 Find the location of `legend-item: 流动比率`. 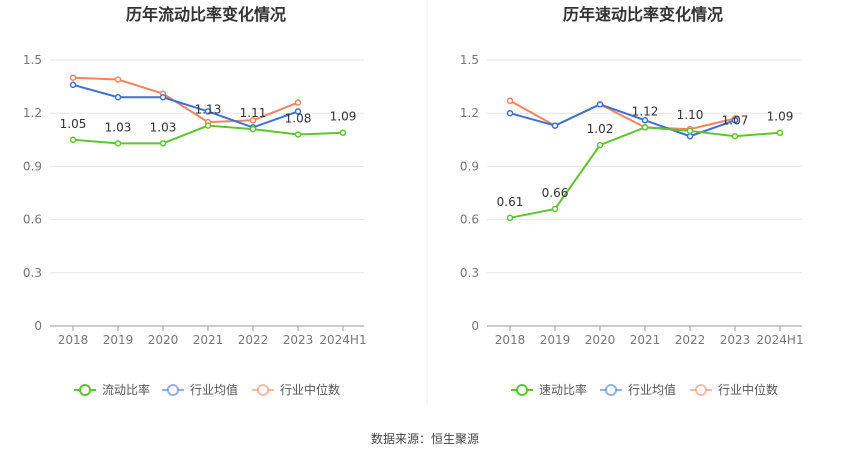

legend-item: 流动比率 is located at coordinates (112, 389).